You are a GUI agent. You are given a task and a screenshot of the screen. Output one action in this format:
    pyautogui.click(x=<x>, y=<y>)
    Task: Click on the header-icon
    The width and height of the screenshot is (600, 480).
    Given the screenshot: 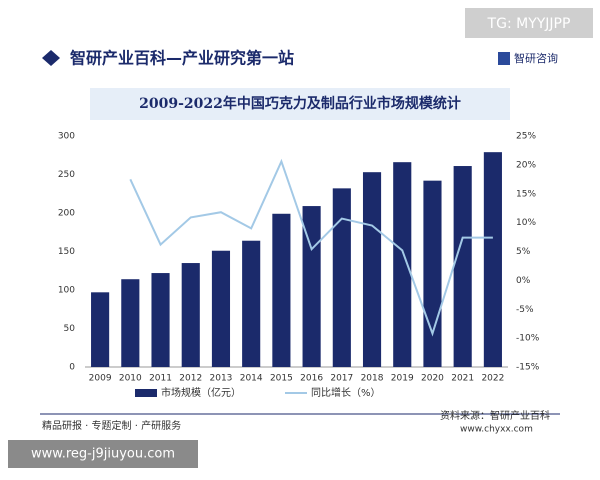 What is the action you would take?
    pyautogui.click(x=51, y=58)
    